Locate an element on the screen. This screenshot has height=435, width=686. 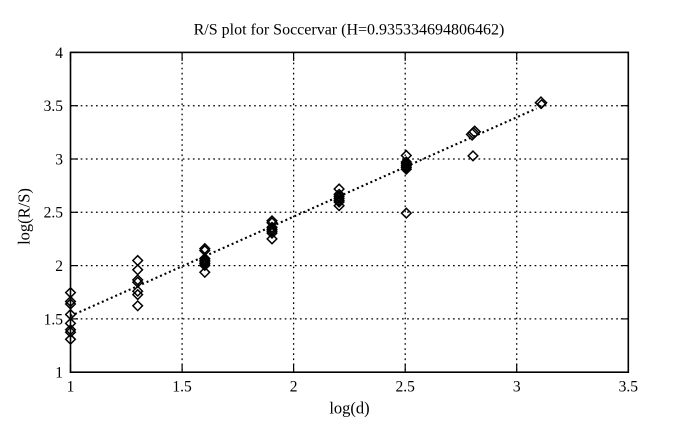
svg-text: 4 is located at coordinates (59, 53).